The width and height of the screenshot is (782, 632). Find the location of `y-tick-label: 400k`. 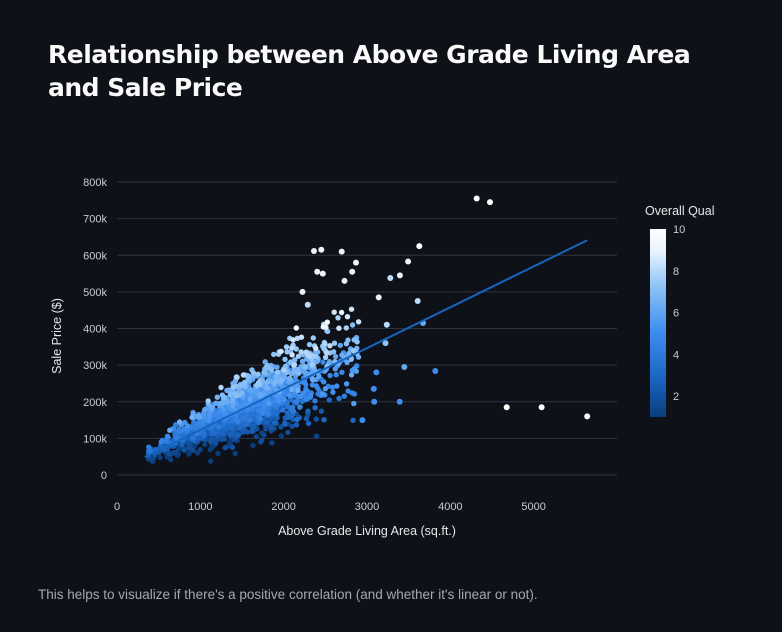

y-tick-label: 400k is located at coordinates (95, 330).